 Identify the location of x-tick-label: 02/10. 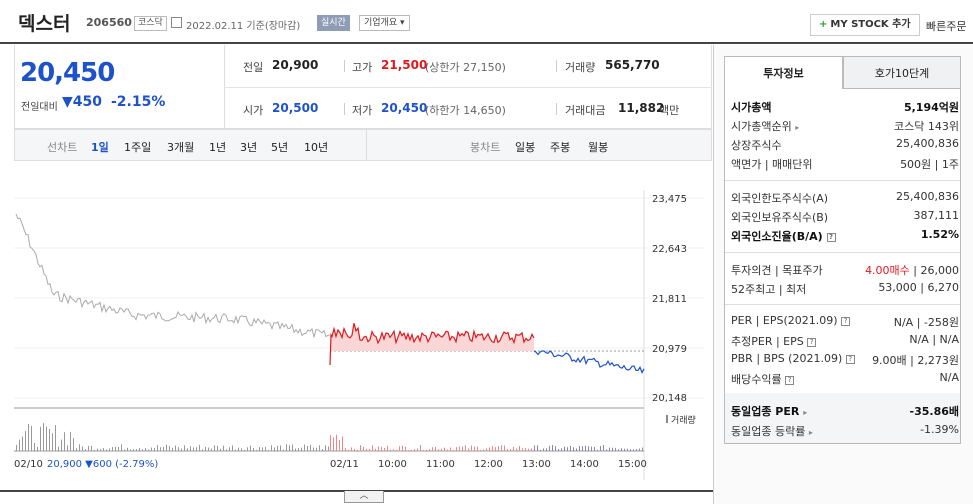
(28, 464).